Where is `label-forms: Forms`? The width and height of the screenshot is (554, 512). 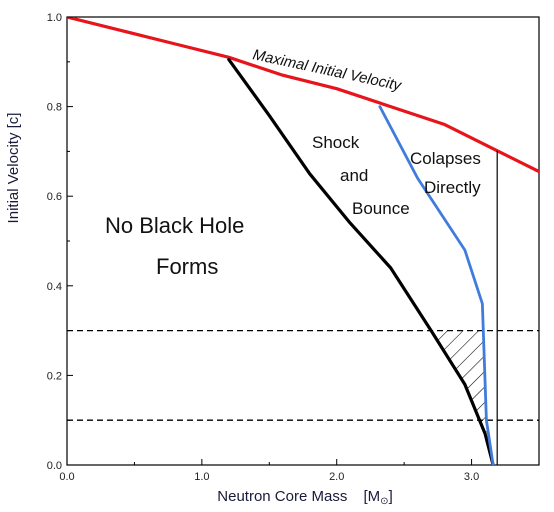 label-forms: Forms is located at coordinates (187, 266).